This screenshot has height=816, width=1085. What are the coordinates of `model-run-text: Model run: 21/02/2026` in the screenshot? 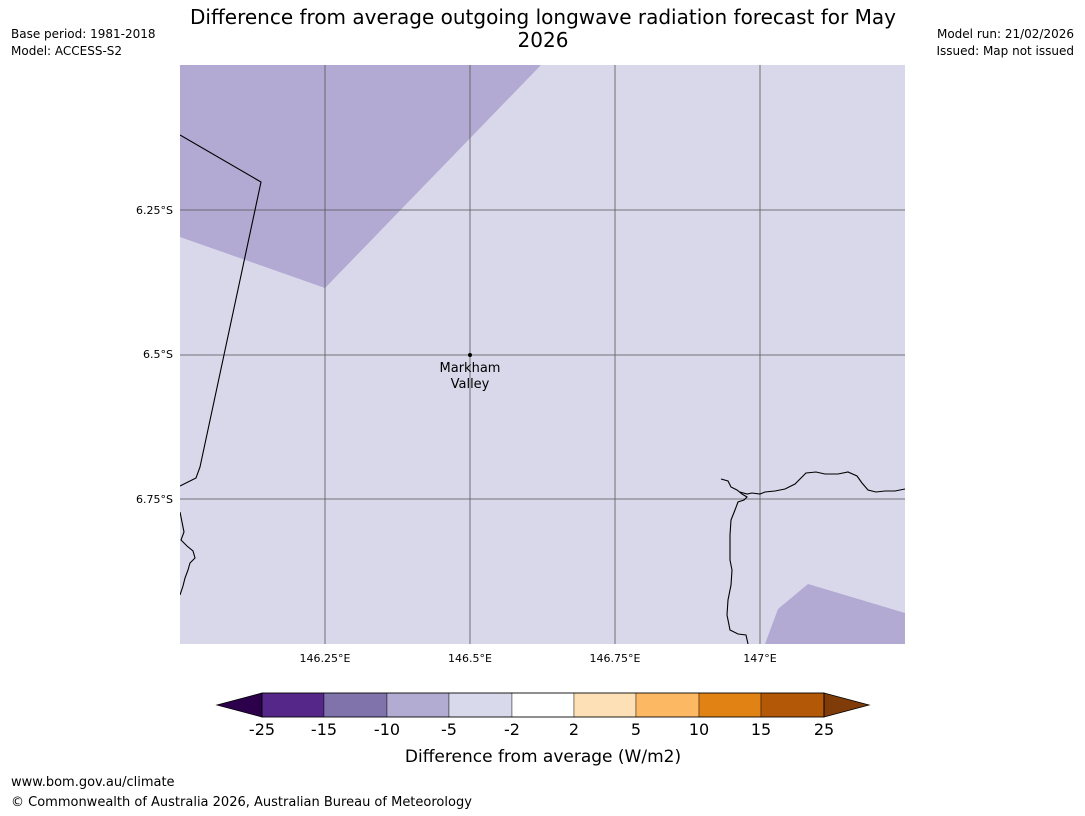 It's located at (1005, 34).